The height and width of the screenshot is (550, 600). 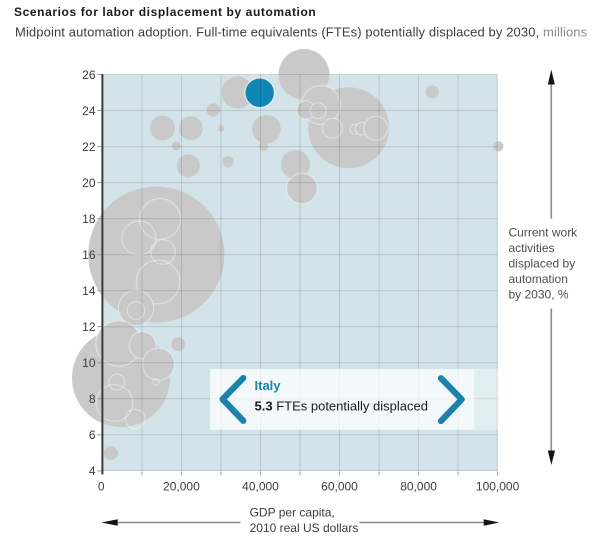 I want to click on svg-text: 22, so click(x=89, y=147).